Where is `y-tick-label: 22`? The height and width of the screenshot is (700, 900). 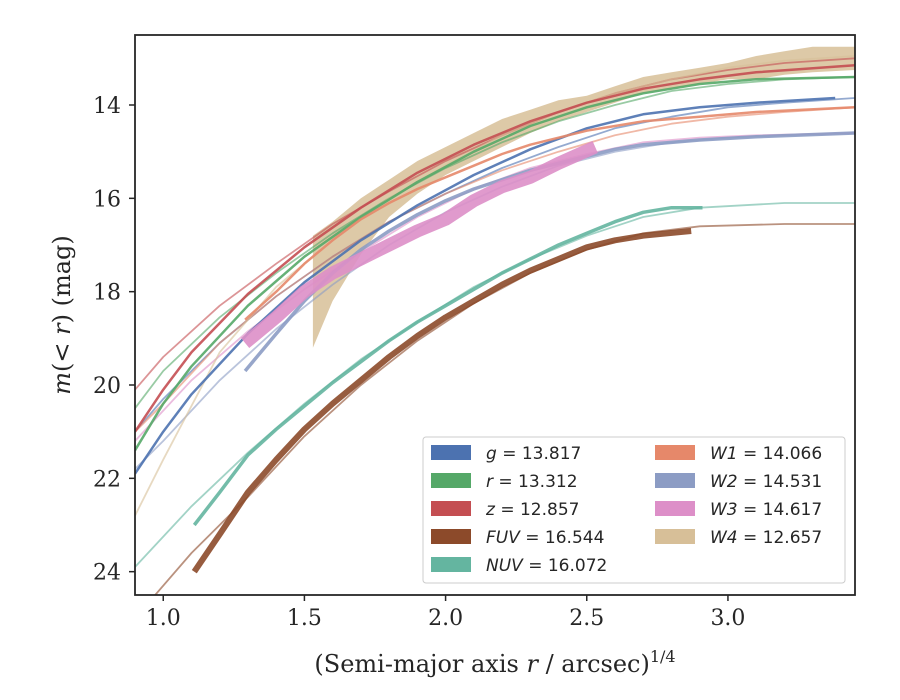 y-tick-label: 22 is located at coordinates (107, 479).